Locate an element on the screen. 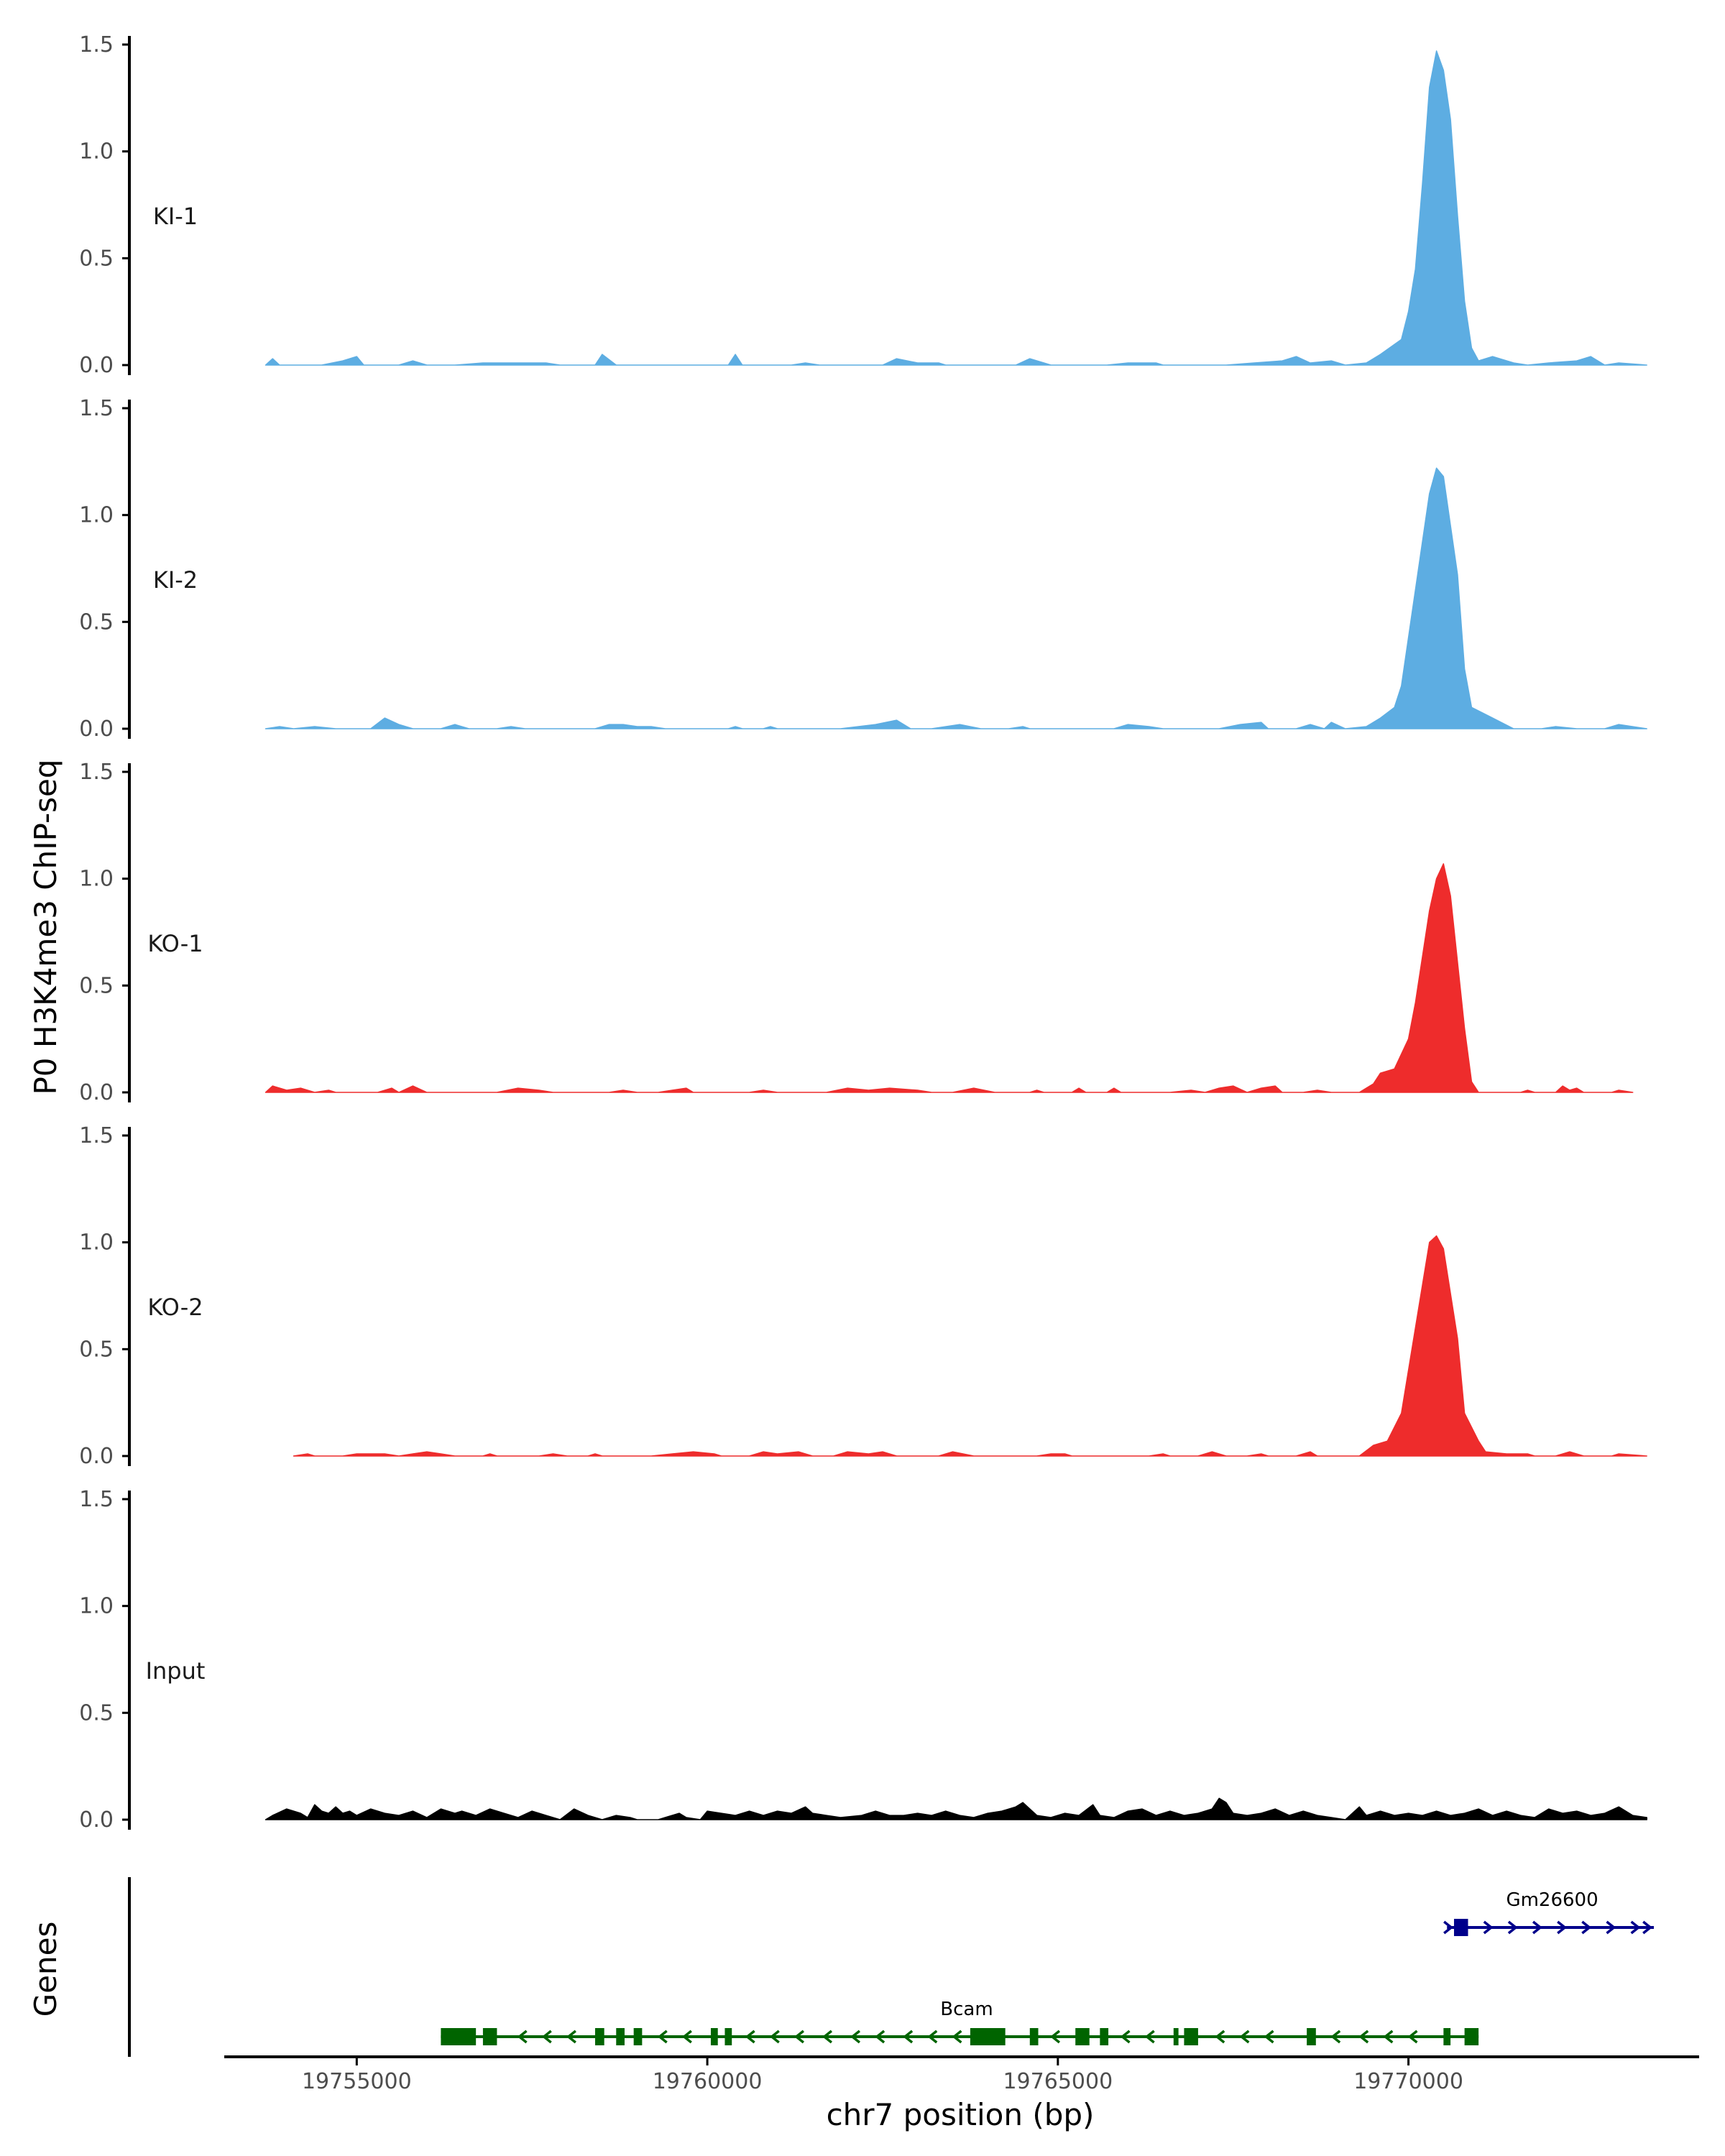  x-tick-label: 19770000 is located at coordinates (1408, 2082).